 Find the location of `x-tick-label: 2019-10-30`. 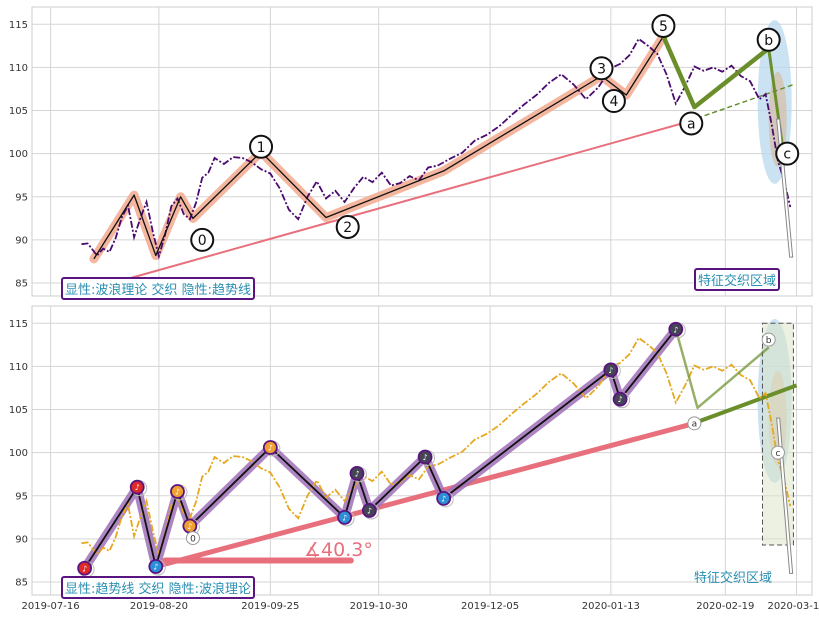

x-tick-label: 2019-10-30 is located at coordinates (379, 606).